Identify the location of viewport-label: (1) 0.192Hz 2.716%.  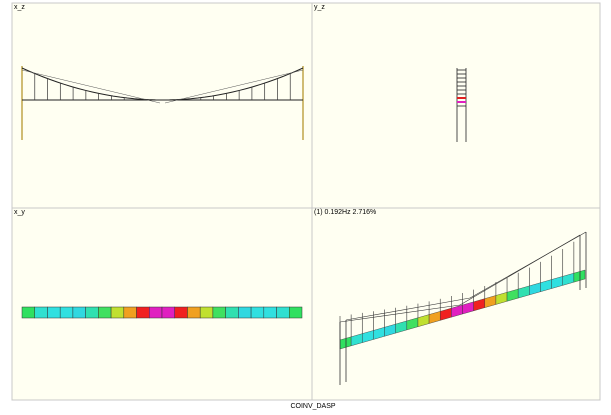
(345, 212).